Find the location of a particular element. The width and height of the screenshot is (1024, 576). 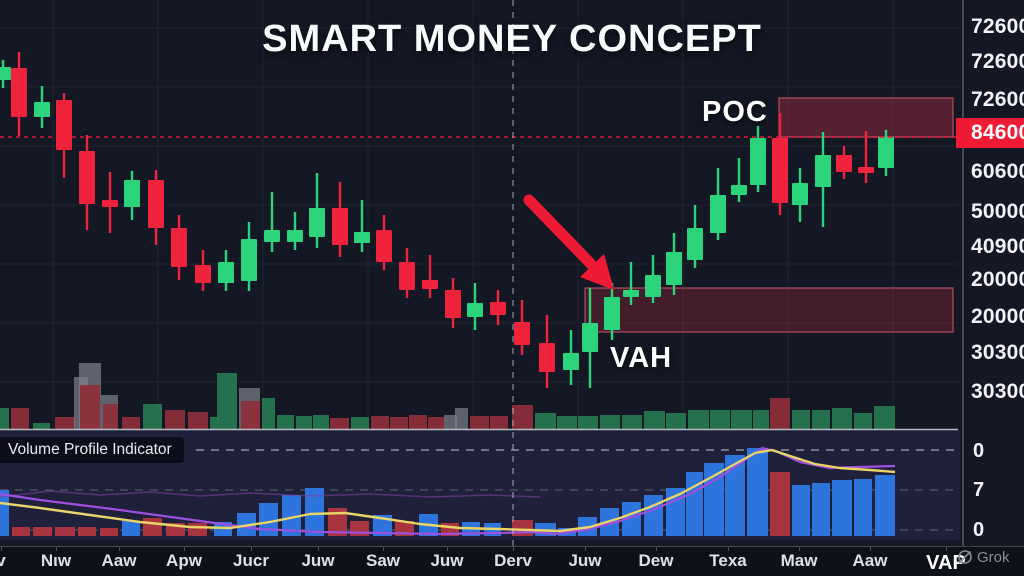

time-axis-label: Dew is located at coordinates (656, 560).